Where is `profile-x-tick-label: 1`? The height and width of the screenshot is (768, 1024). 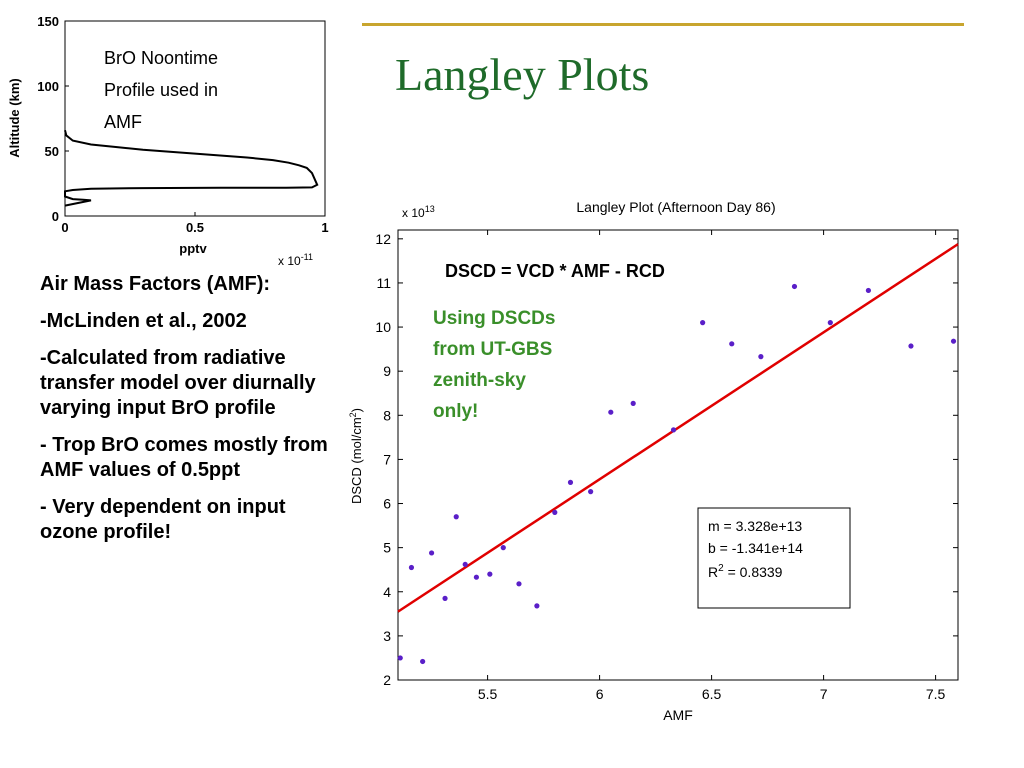 profile-x-tick-label: 1 is located at coordinates (324, 227).